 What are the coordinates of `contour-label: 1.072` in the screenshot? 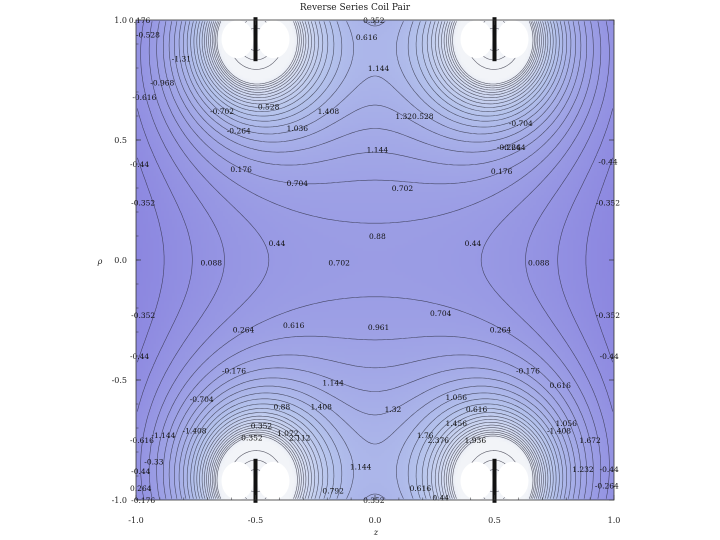 It's located at (288, 433).